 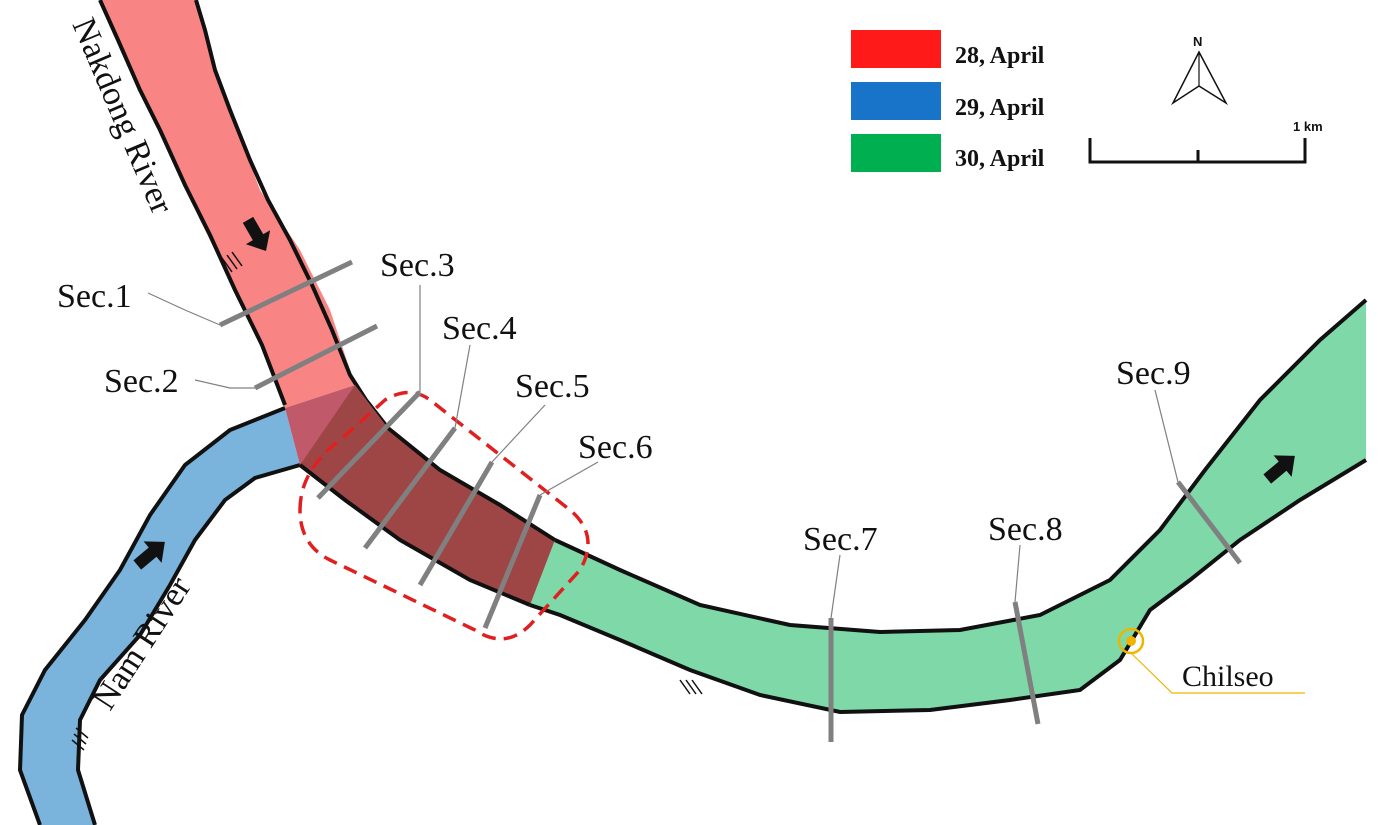 I want to click on legend-swatch-30-april, so click(x=896, y=153).